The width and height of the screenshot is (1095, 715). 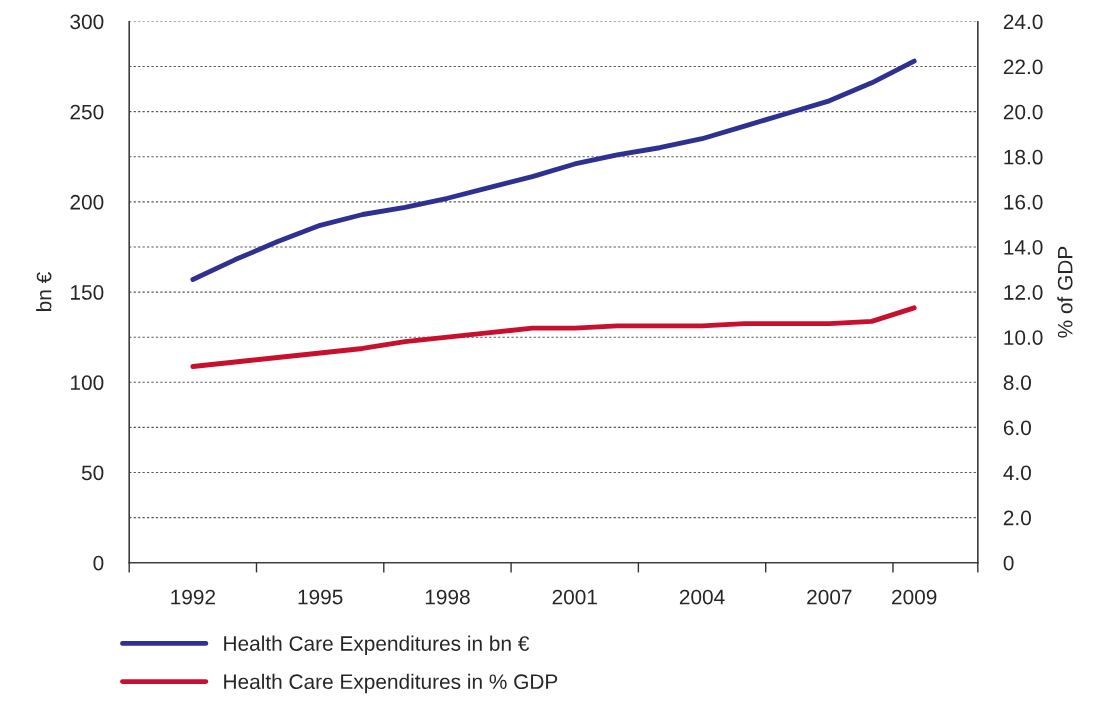 I want to click on y-tick-label: 300, so click(x=87, y=22).